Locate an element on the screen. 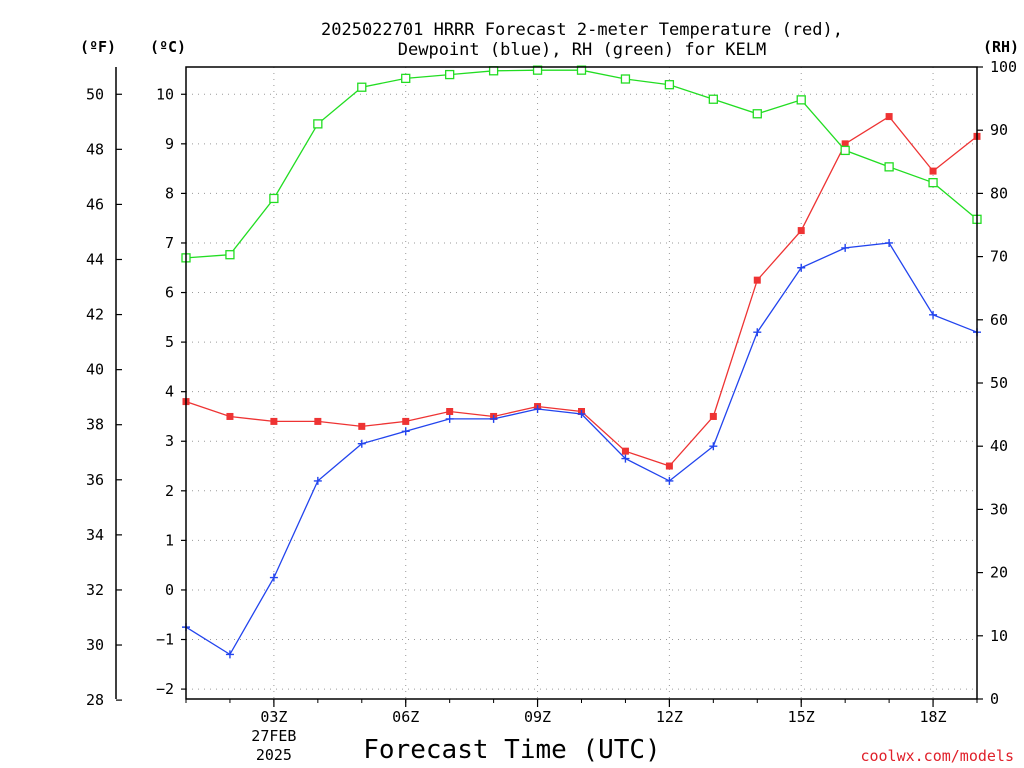  rh-tick-label: 90 is located at coordinates (999, 130).